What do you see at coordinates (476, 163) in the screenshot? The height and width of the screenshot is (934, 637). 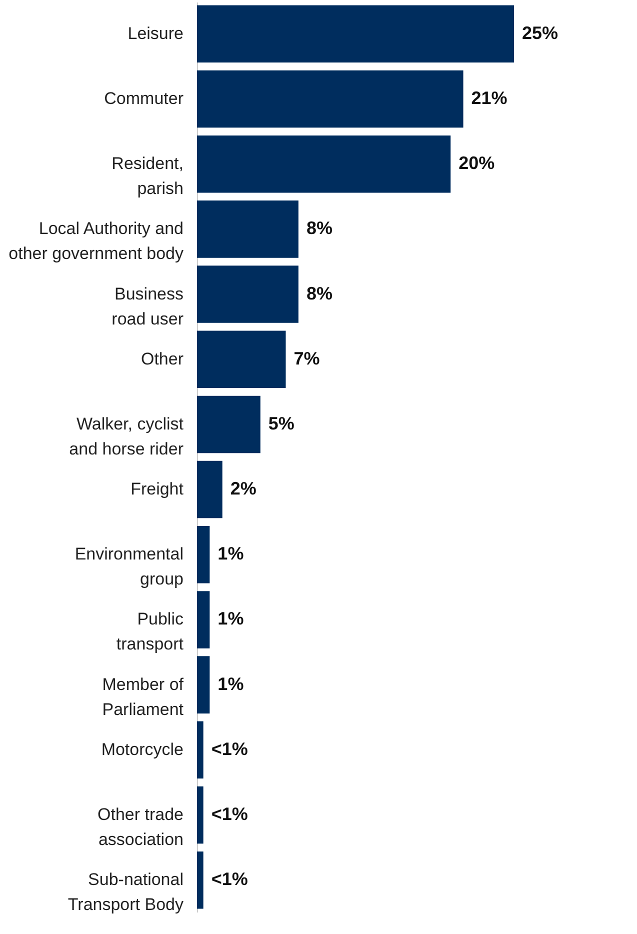 I see `data-label: 20%` at bounding box center [476, 163].